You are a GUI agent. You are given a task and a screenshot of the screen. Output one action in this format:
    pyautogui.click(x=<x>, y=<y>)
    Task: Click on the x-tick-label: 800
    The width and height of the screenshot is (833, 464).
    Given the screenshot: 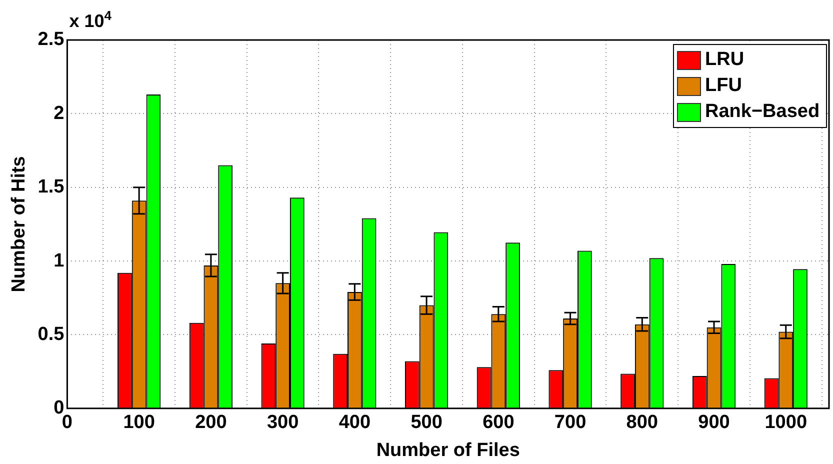 What is the action you would take?
    pyautogui.click(x=642, y=423)
    